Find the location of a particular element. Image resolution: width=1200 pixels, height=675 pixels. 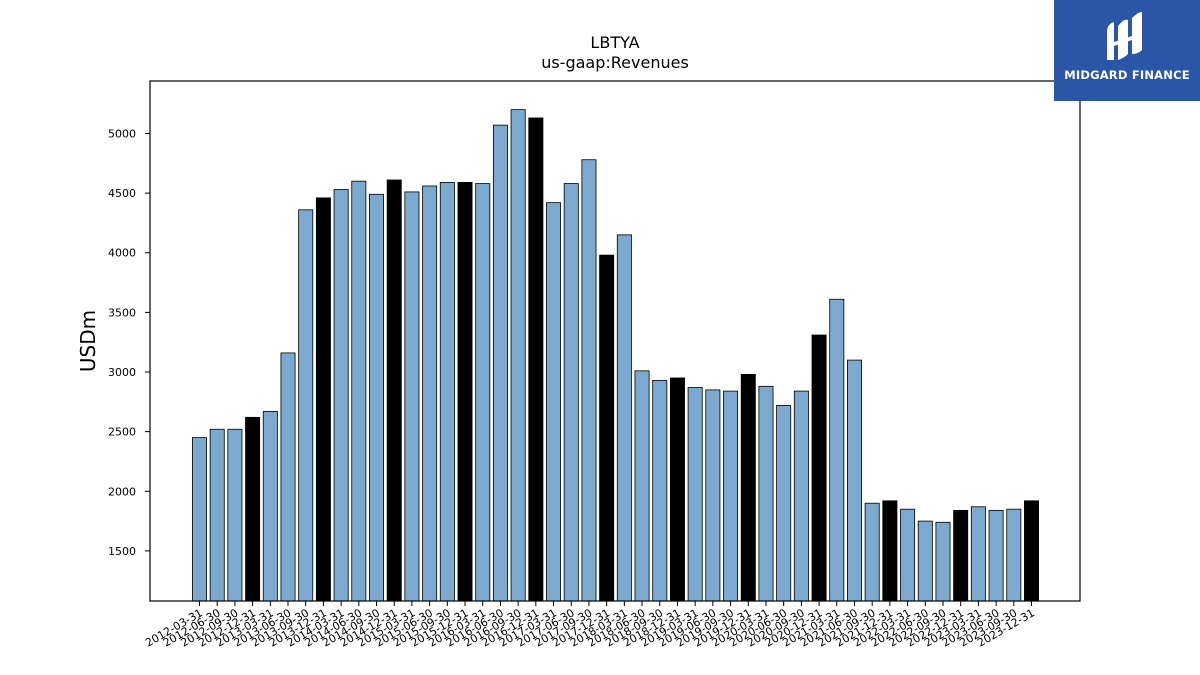

y-tick-label: 5000 is located at coordinates (122, 133).